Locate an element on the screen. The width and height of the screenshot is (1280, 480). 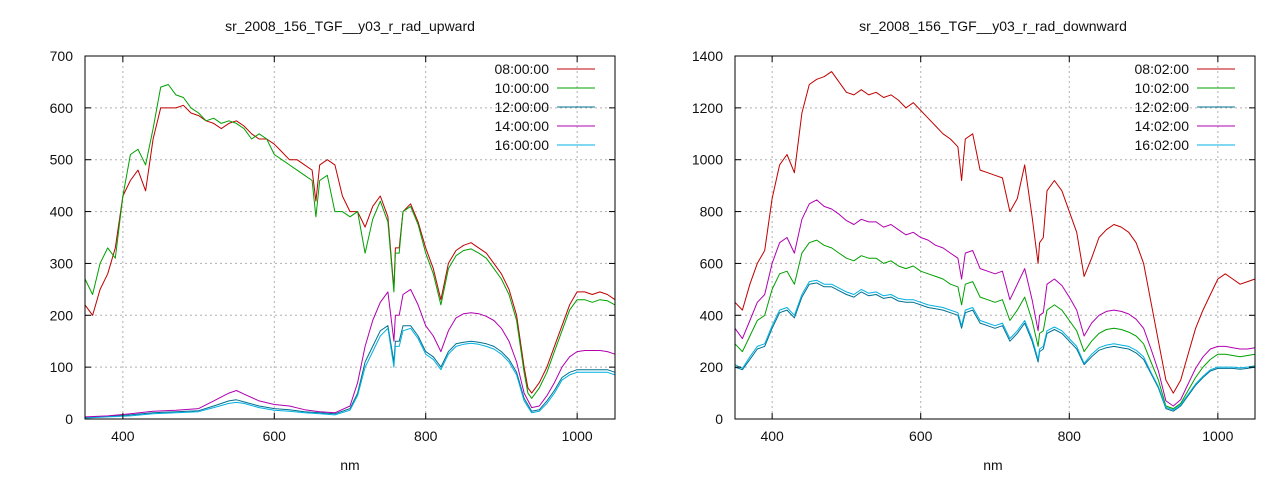
legend-label: 14:02:00 is located at coordinates (1162, 126).